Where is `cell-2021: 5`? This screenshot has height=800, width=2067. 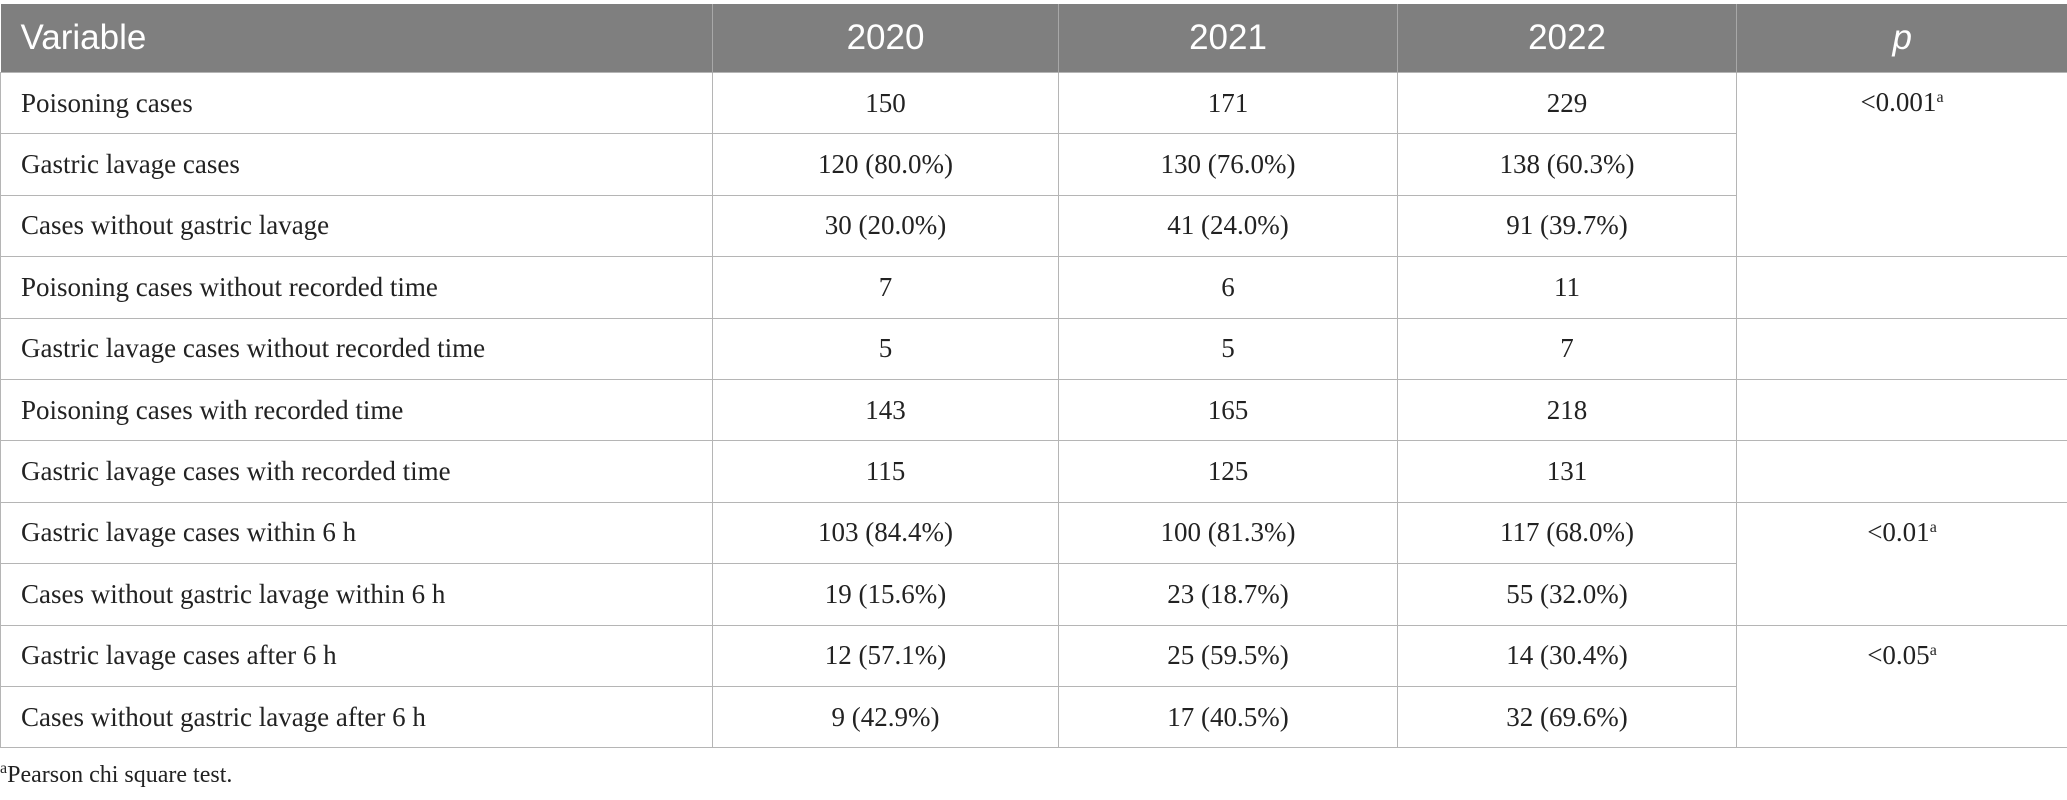
cell-2021: 5 is located at coordinates (1228, 348).